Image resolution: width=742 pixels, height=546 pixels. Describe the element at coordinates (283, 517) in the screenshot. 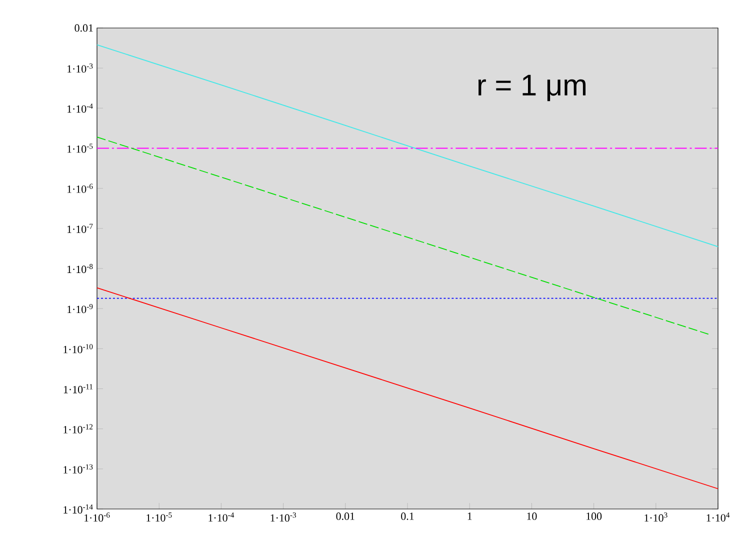

I see `x-tick-label: 1·10$^{-3}$` at that location.